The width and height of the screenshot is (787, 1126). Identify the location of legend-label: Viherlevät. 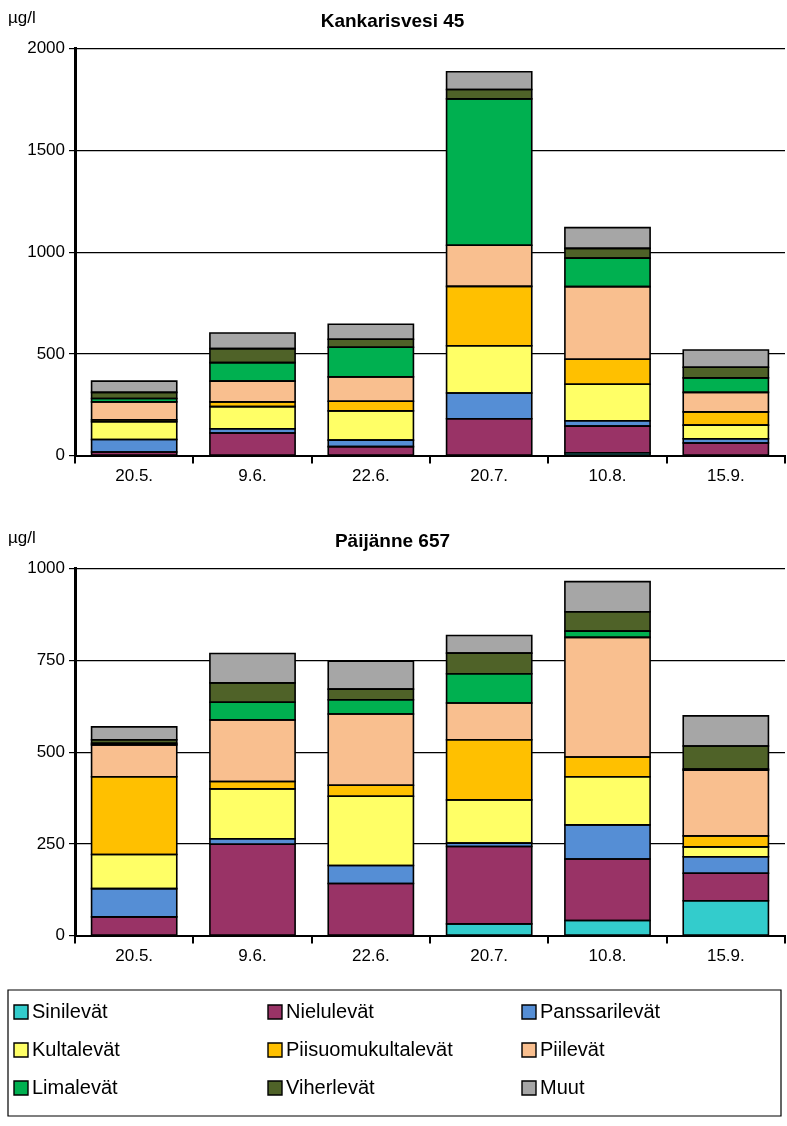
(331, 1086).